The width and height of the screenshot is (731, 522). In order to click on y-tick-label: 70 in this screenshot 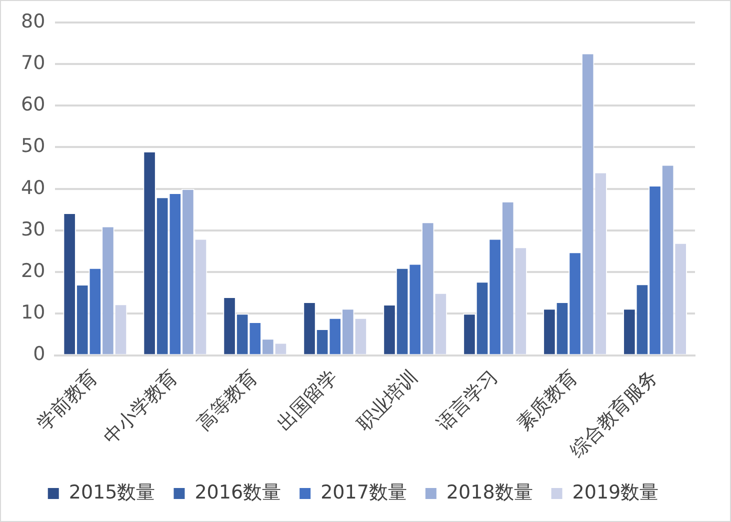, I will do `click(33, 63)`.